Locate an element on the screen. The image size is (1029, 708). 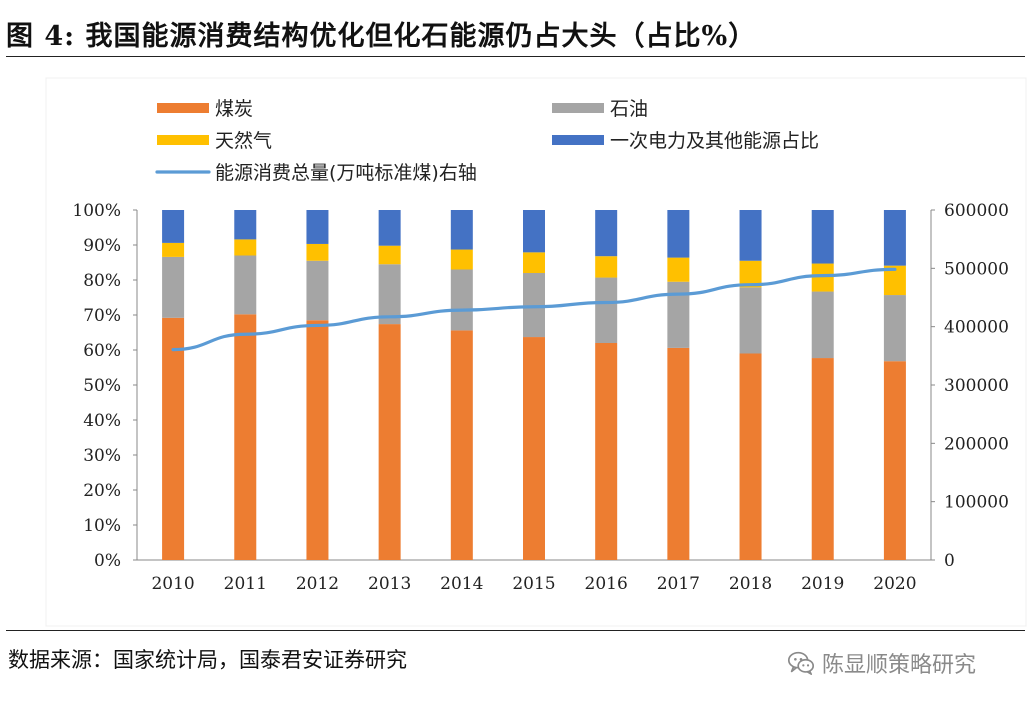
x-tick-label: 2011 is located at coordinates (245, 584).